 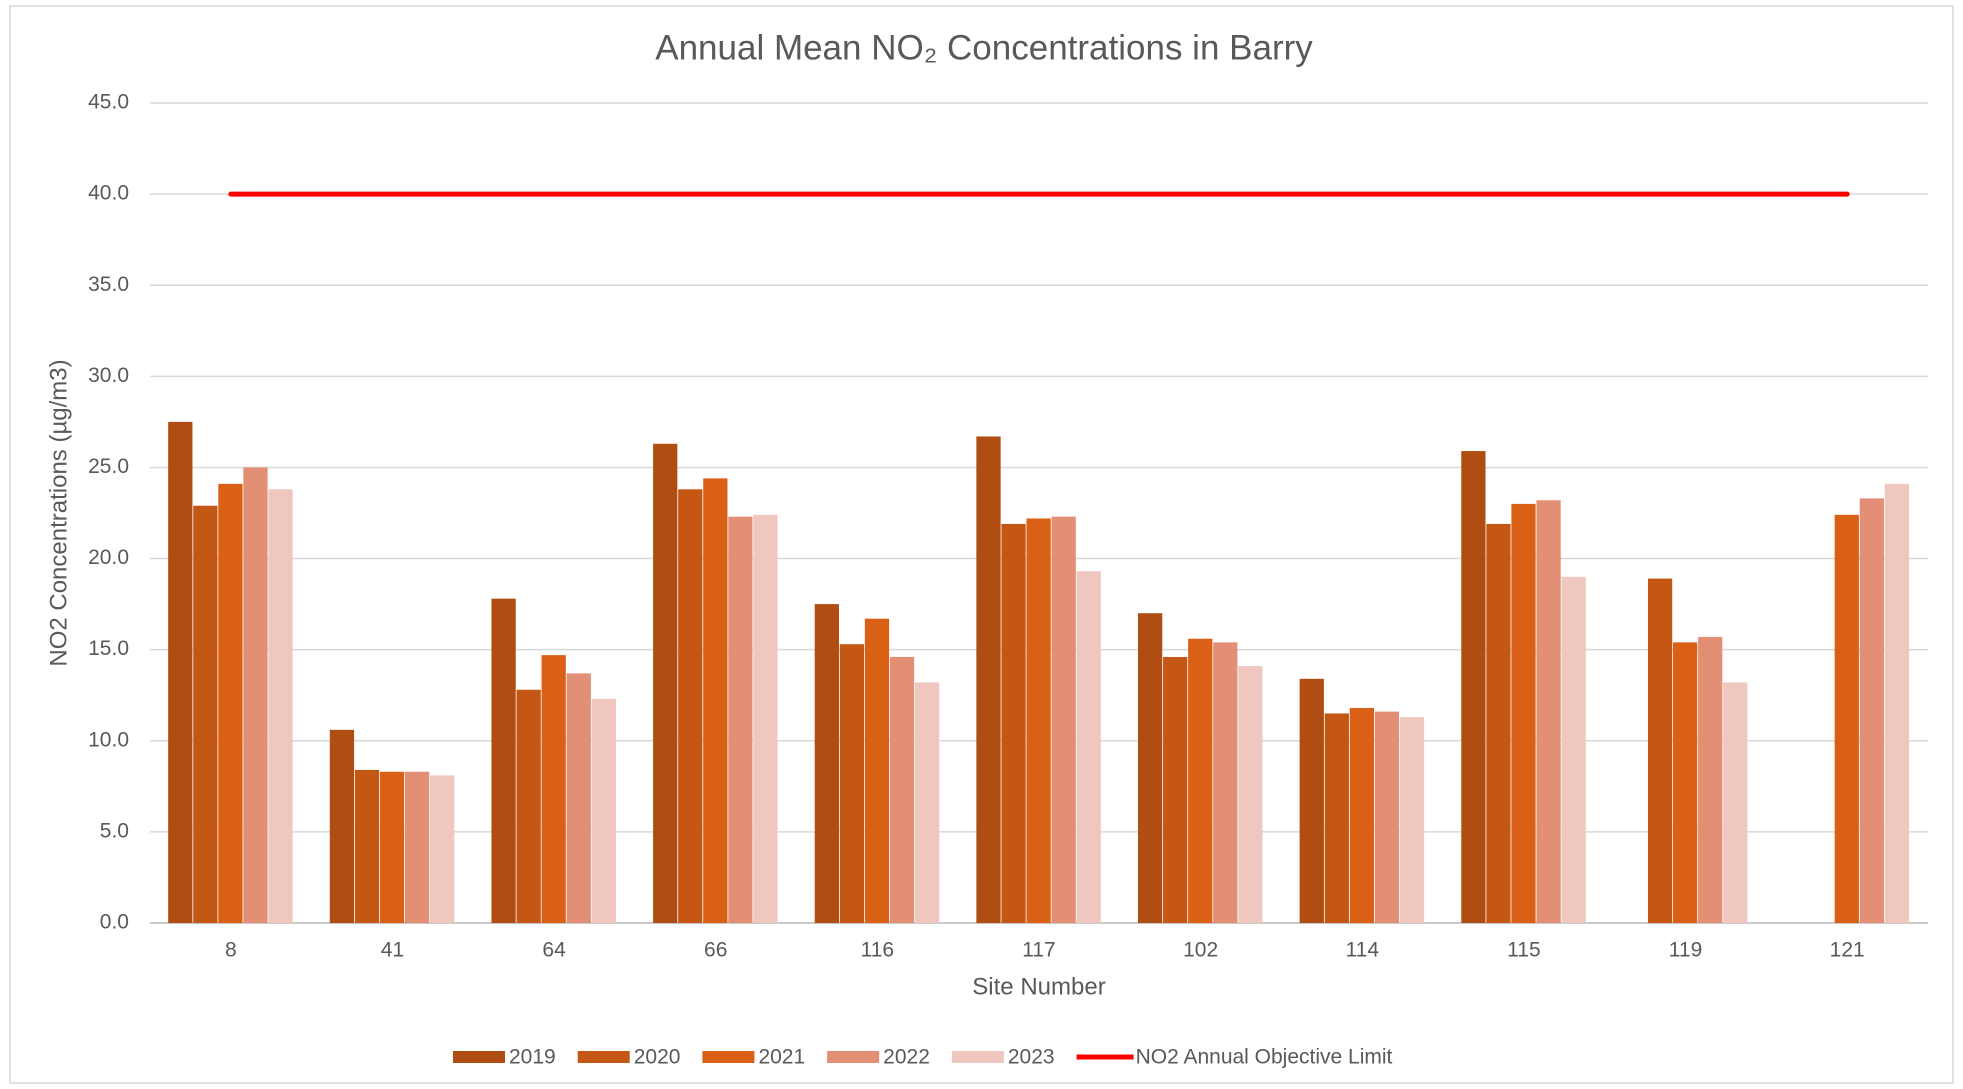 I want to click on y-axis-title: NO2 Concentrations (µg/m3), so click(x=58, y=512).